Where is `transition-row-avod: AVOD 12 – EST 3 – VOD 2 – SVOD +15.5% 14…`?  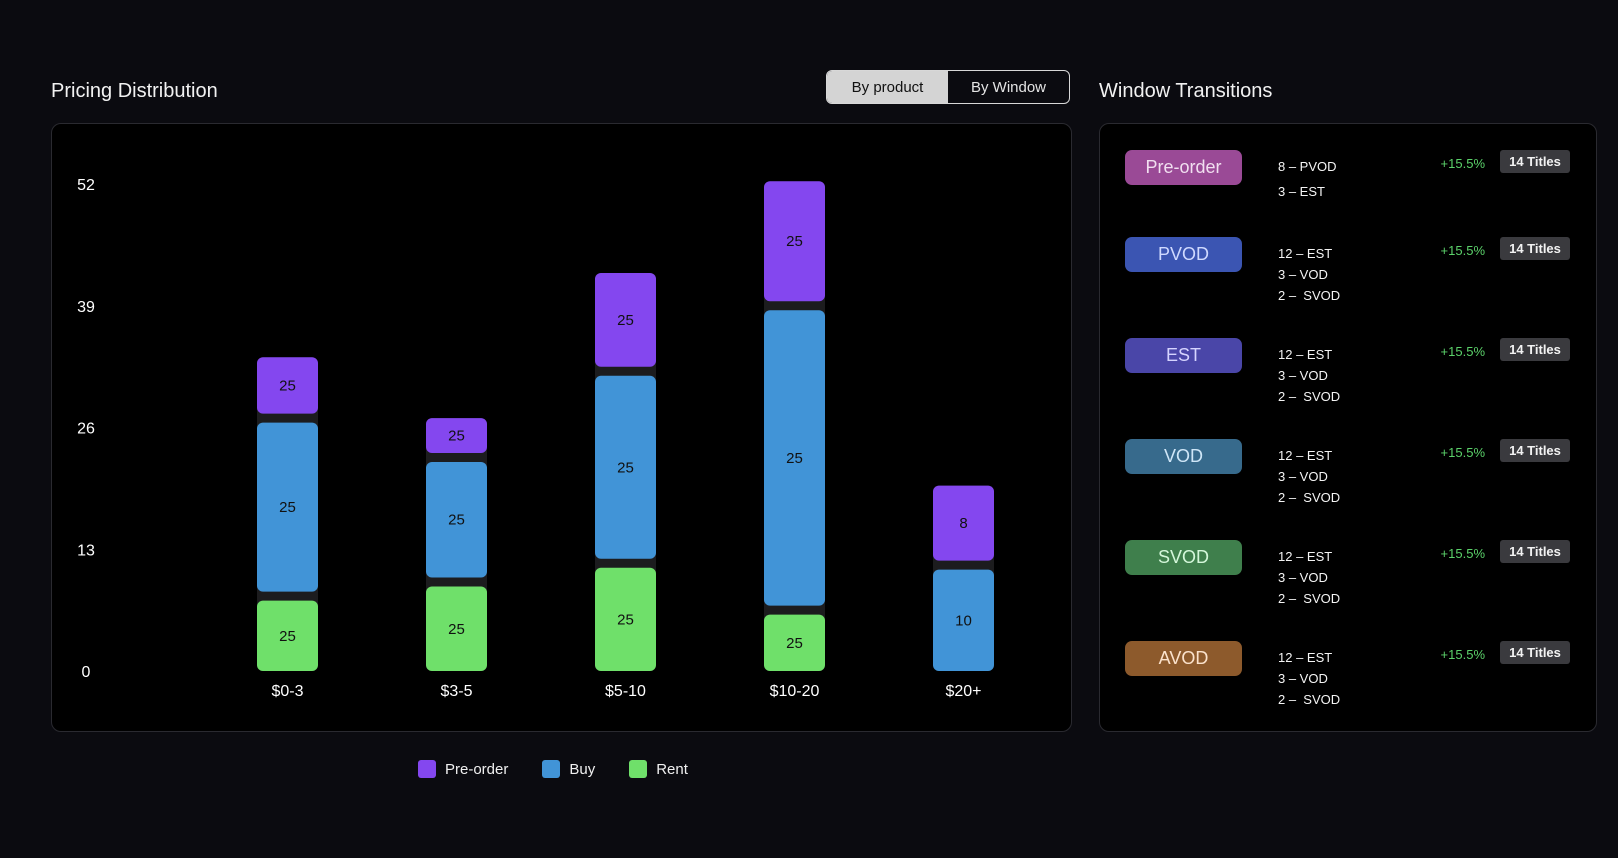 transition-row-avod: AVOD 12 – EST 3 – VOD 2 – SVOD +15.5% 14… is located at coordinates (1348, 686).